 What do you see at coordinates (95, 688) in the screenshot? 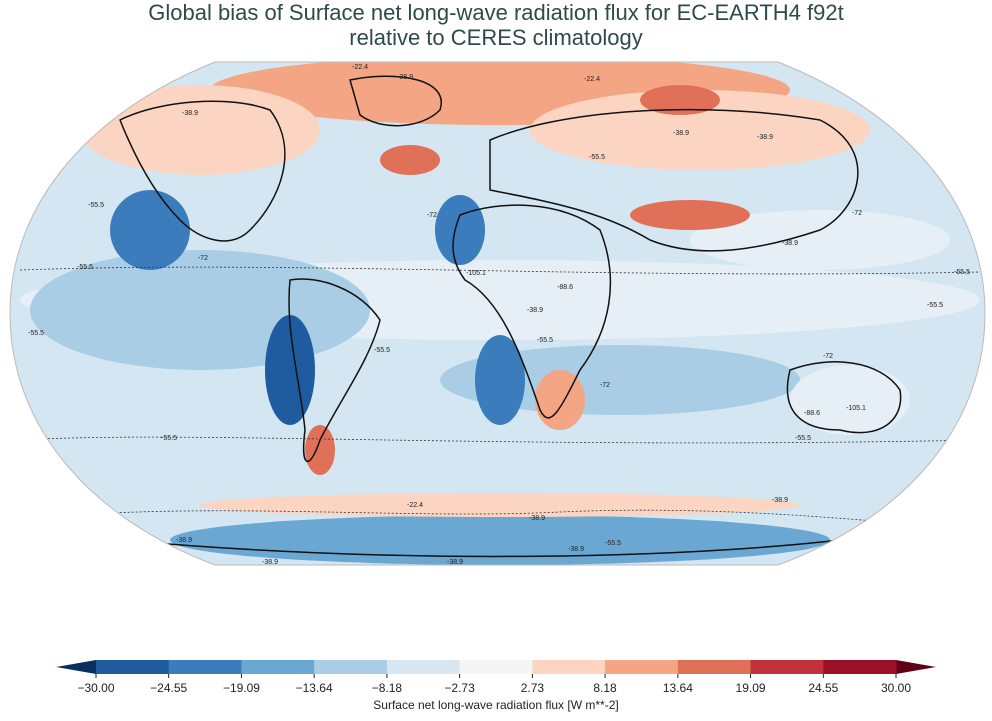
I see `colorbar-tick-label: −30.00` at bounding box center [95, 688].